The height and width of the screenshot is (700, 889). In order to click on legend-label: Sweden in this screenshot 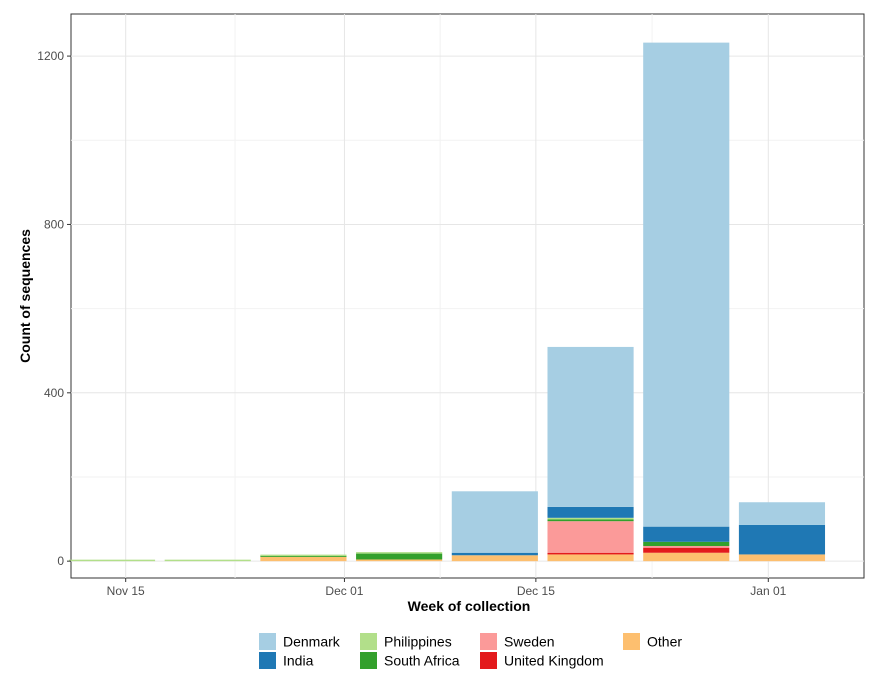, I will do `click(529, 642)`.